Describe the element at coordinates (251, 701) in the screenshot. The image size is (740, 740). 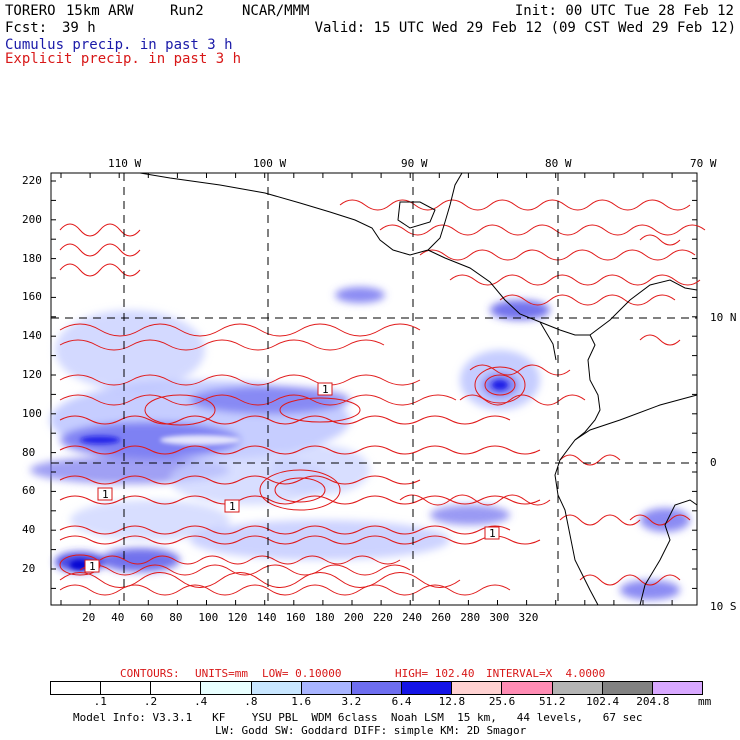
I see `color-scale-label: .8` at that location.